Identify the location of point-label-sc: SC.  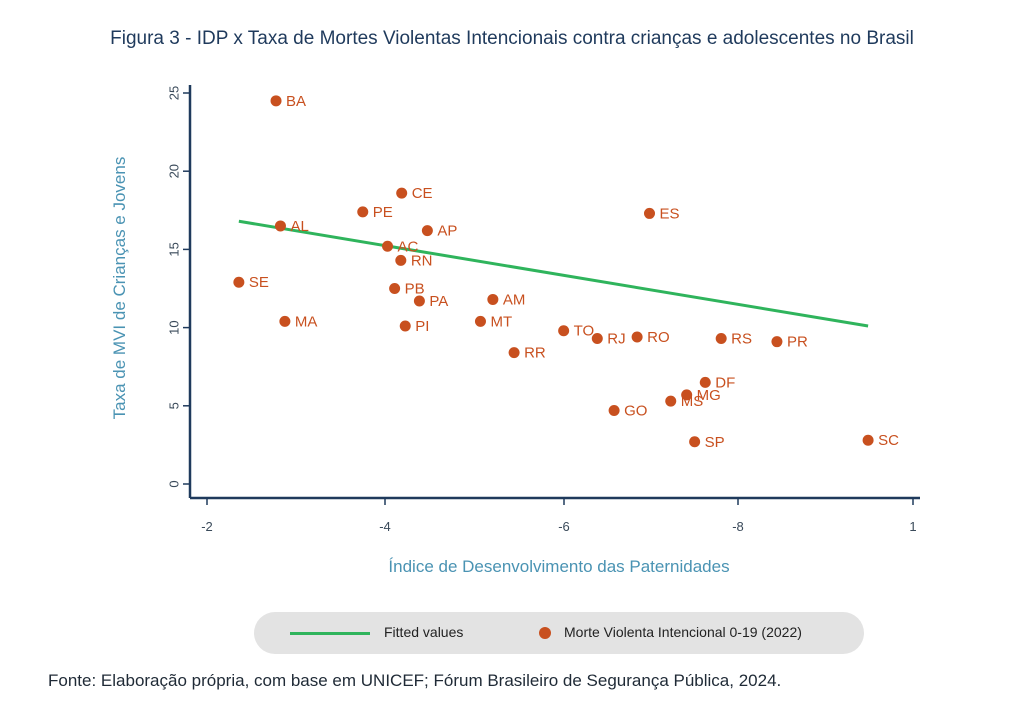
(888, 440).